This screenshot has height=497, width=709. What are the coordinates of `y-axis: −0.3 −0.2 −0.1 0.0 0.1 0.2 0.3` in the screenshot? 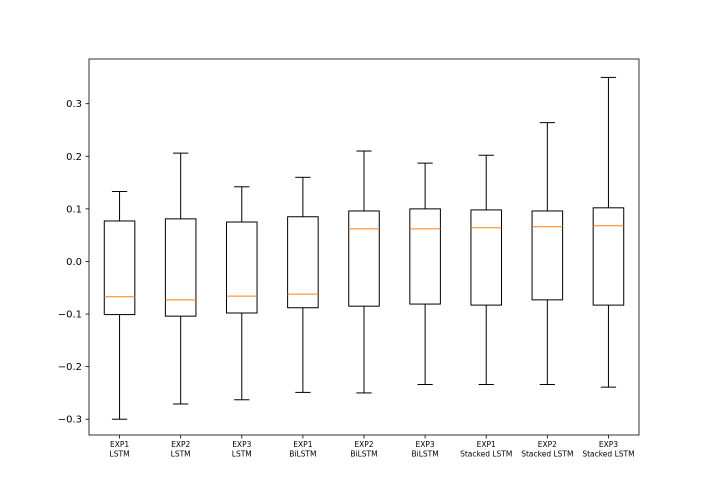 It's located at (73, 262).